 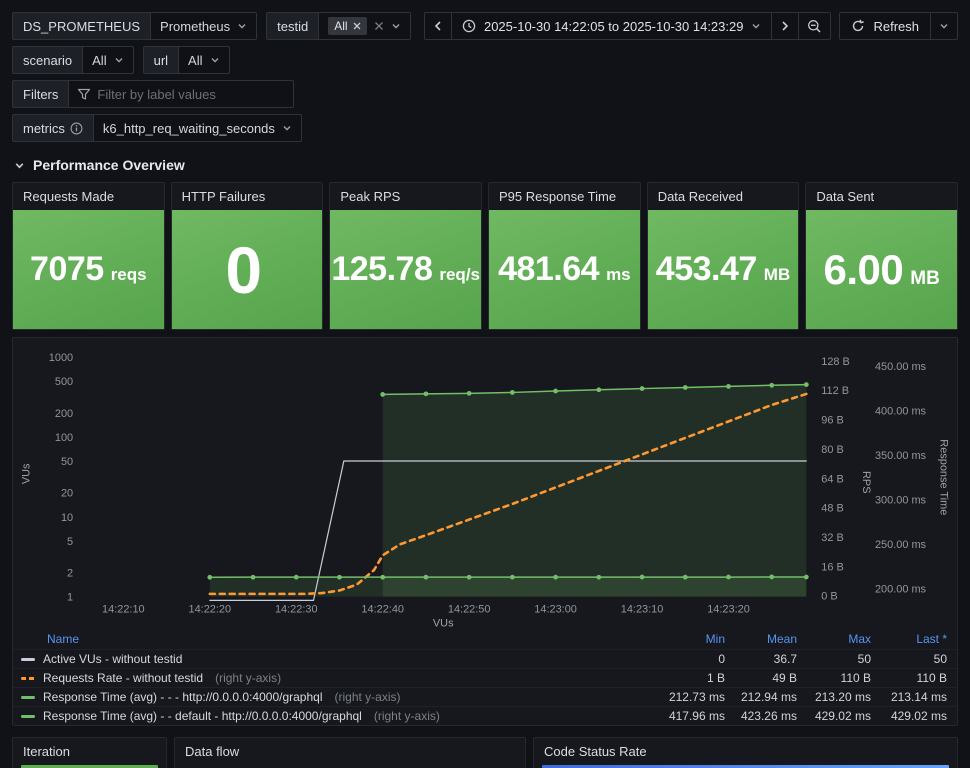 What do you see at coordinates (357, 26) in the screenshot?
I see `close-icon` at bounding box center [357, 26].